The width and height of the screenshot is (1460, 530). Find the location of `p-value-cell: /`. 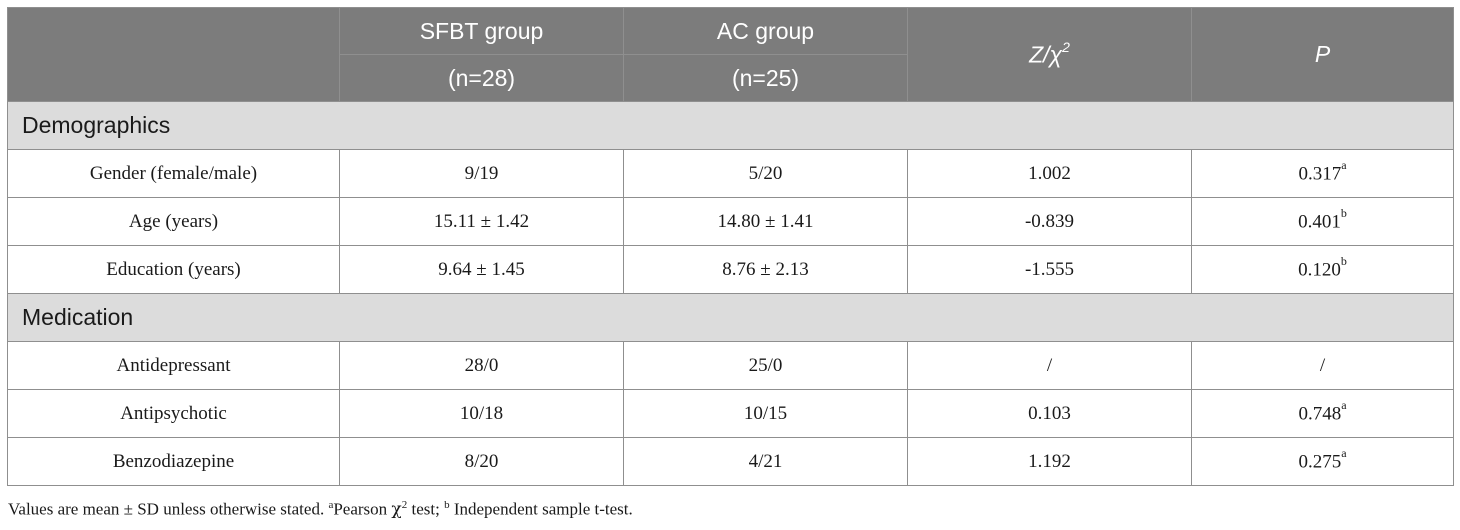

p-value-cell: / is located at coordinates (1322, 365).